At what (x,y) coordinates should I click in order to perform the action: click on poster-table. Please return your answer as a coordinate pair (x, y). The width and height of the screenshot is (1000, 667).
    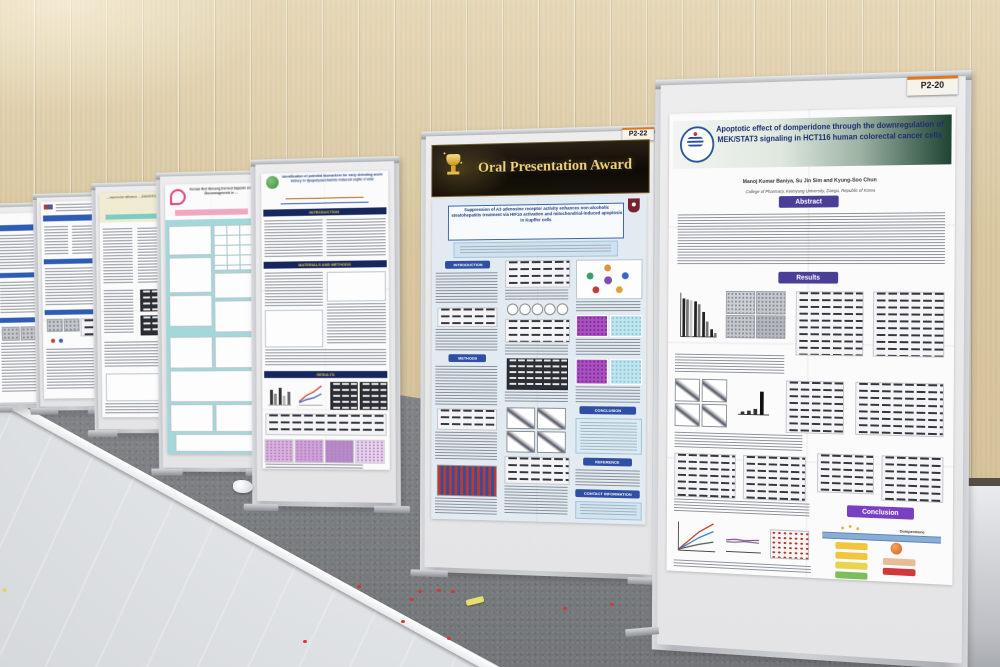
    Looking at the image, I should click on (356, 286).